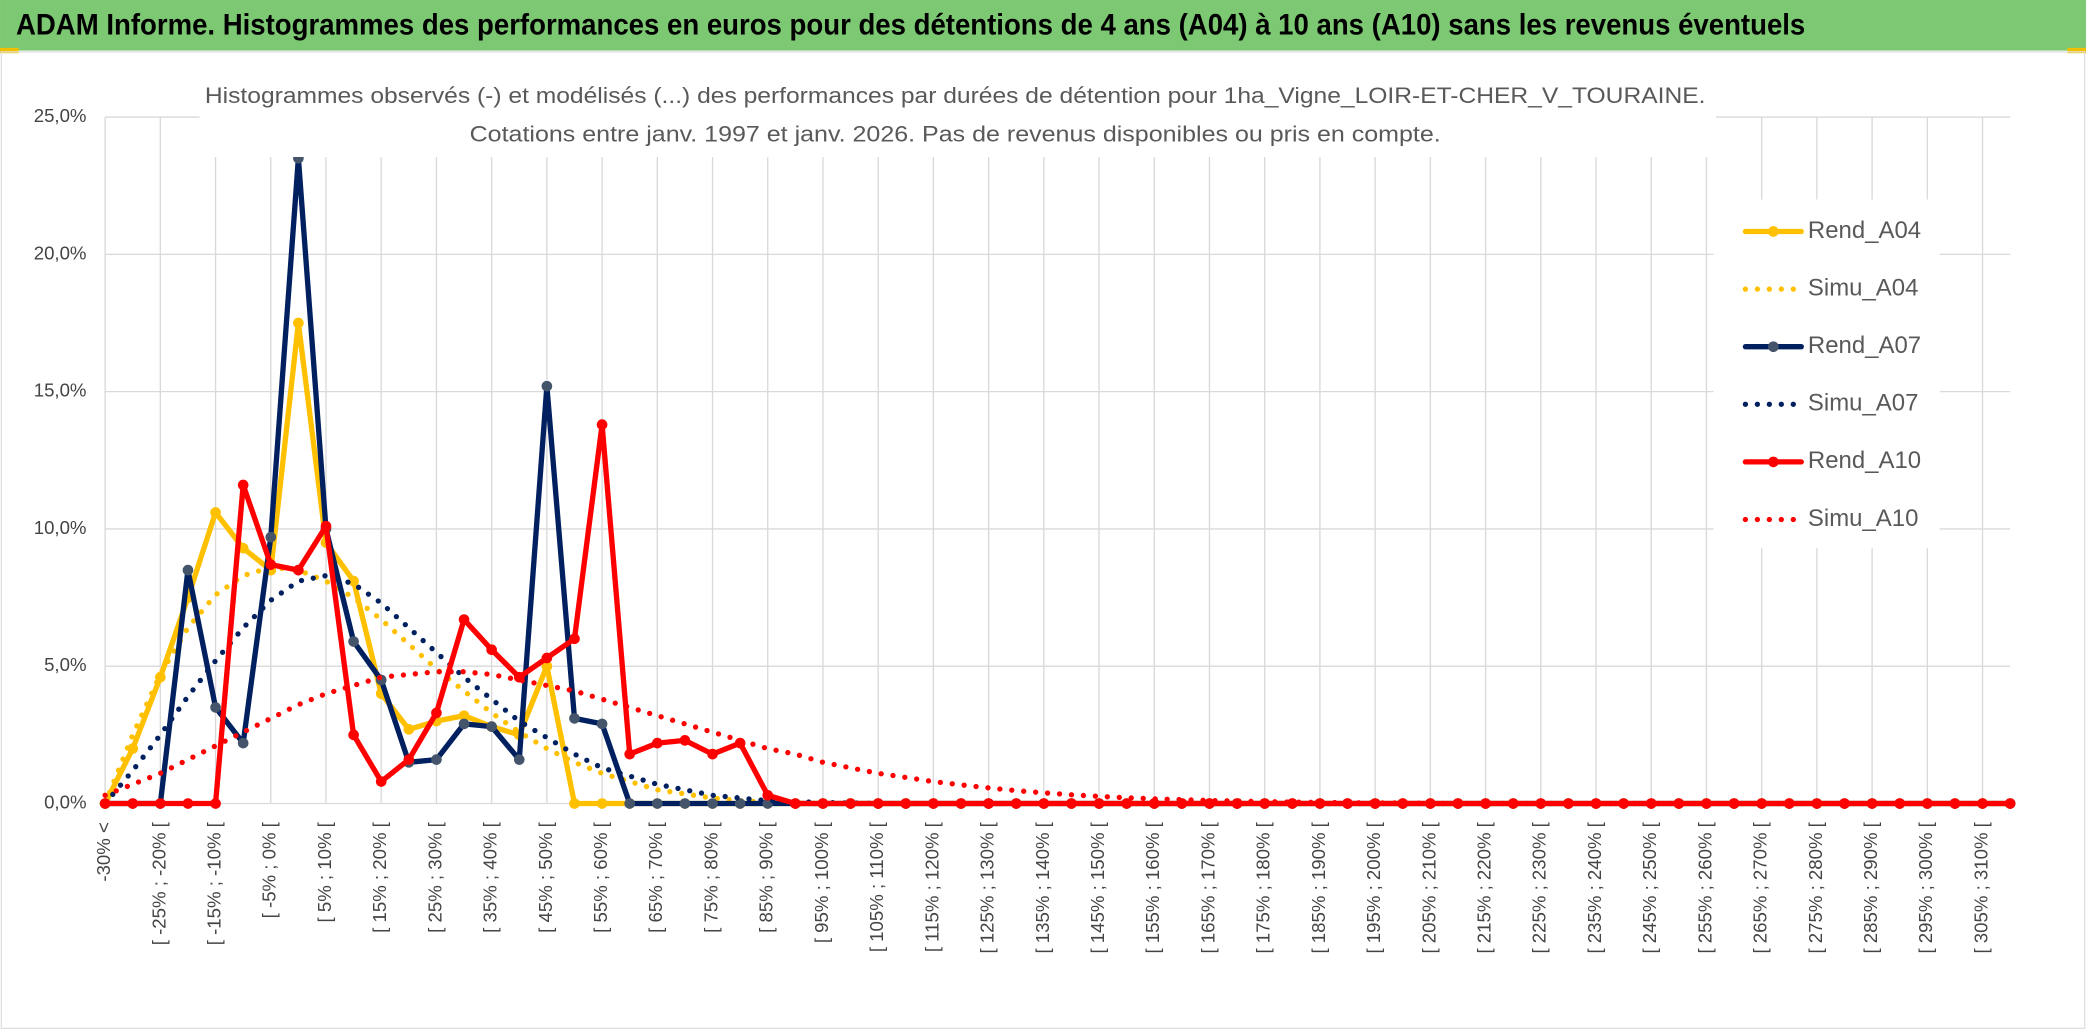 This screenshot has height=1031, width=2086. What do you see at coordinates (60, 252) in the screenshot?
I see `y-tick-label: 20,0%` at bounding box center [60, 252].